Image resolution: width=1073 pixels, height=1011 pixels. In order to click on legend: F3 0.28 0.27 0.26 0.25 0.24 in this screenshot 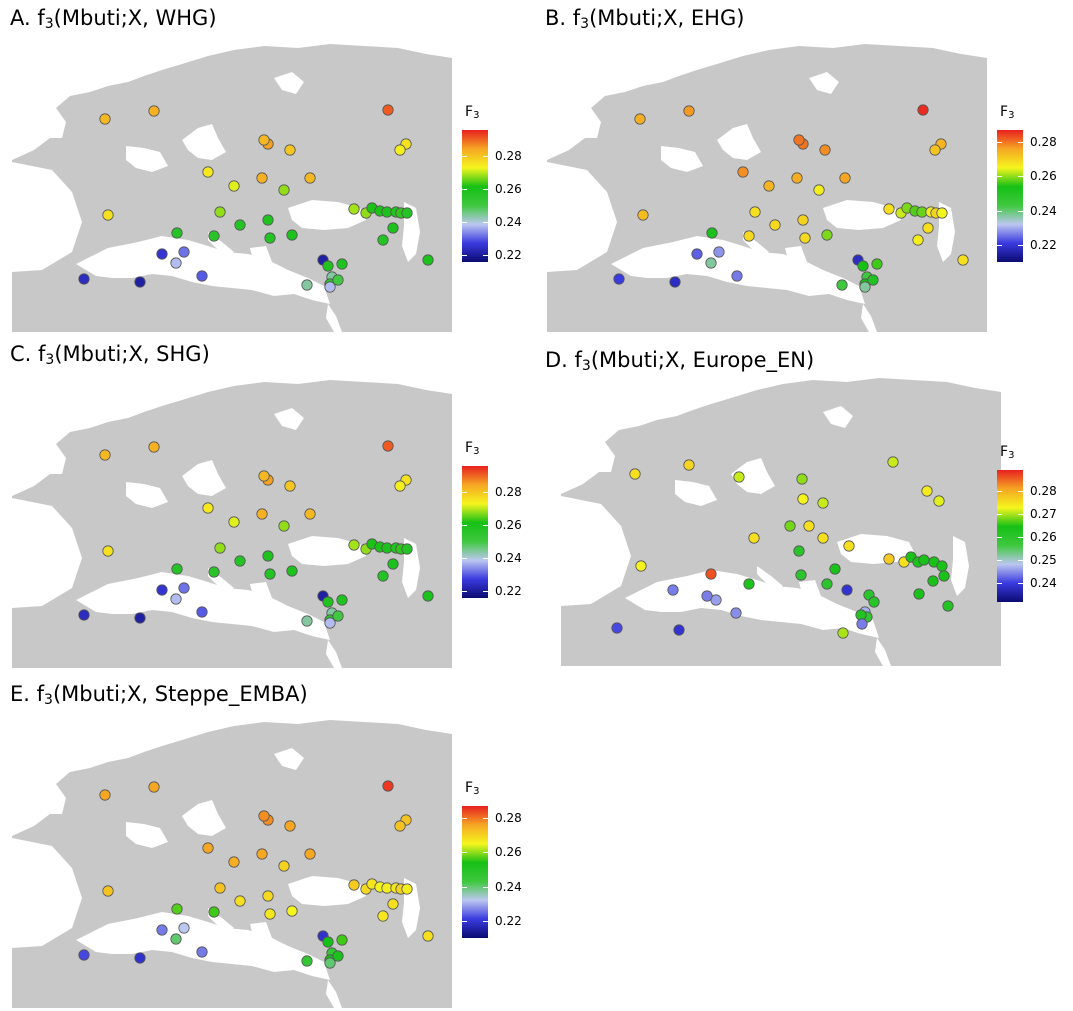, I will do `click(1032, 529)`.